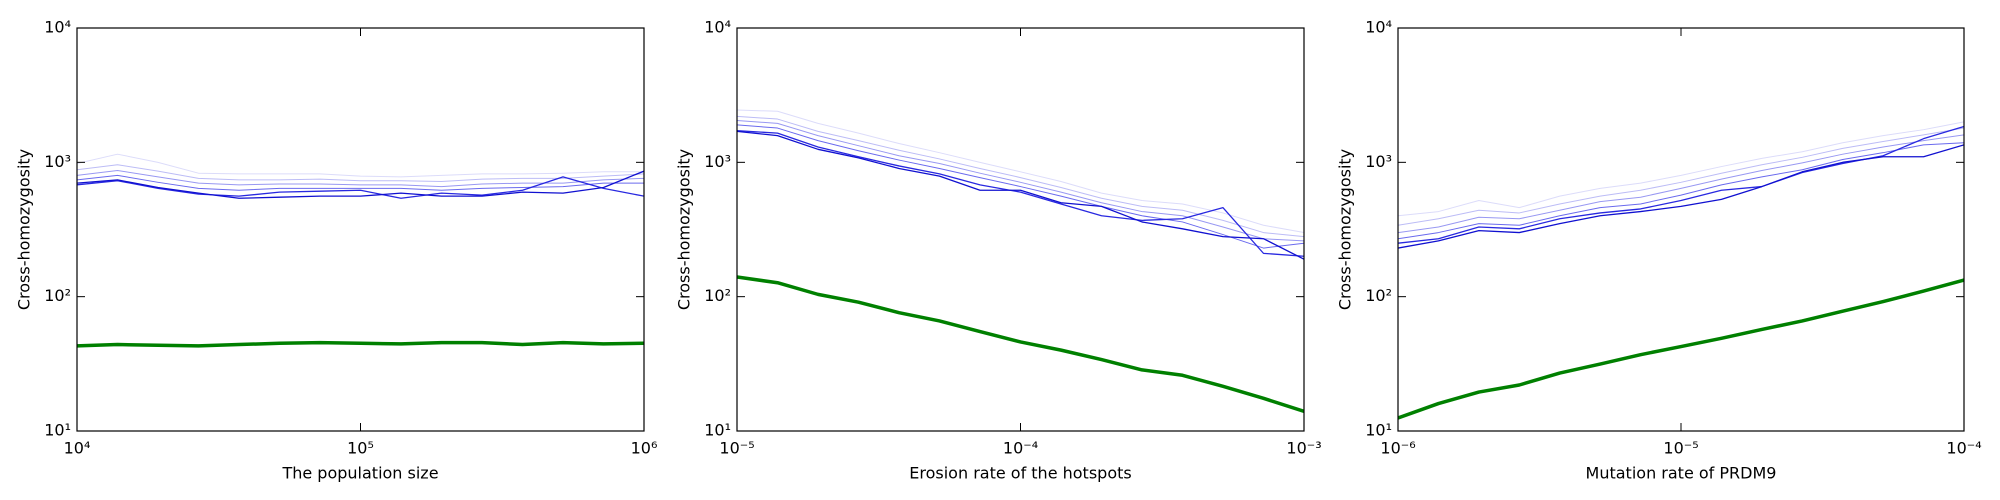 This screenshot has height=500, width=2000. I want to click on x-tick-label: 10⁴, so click(77, 448).